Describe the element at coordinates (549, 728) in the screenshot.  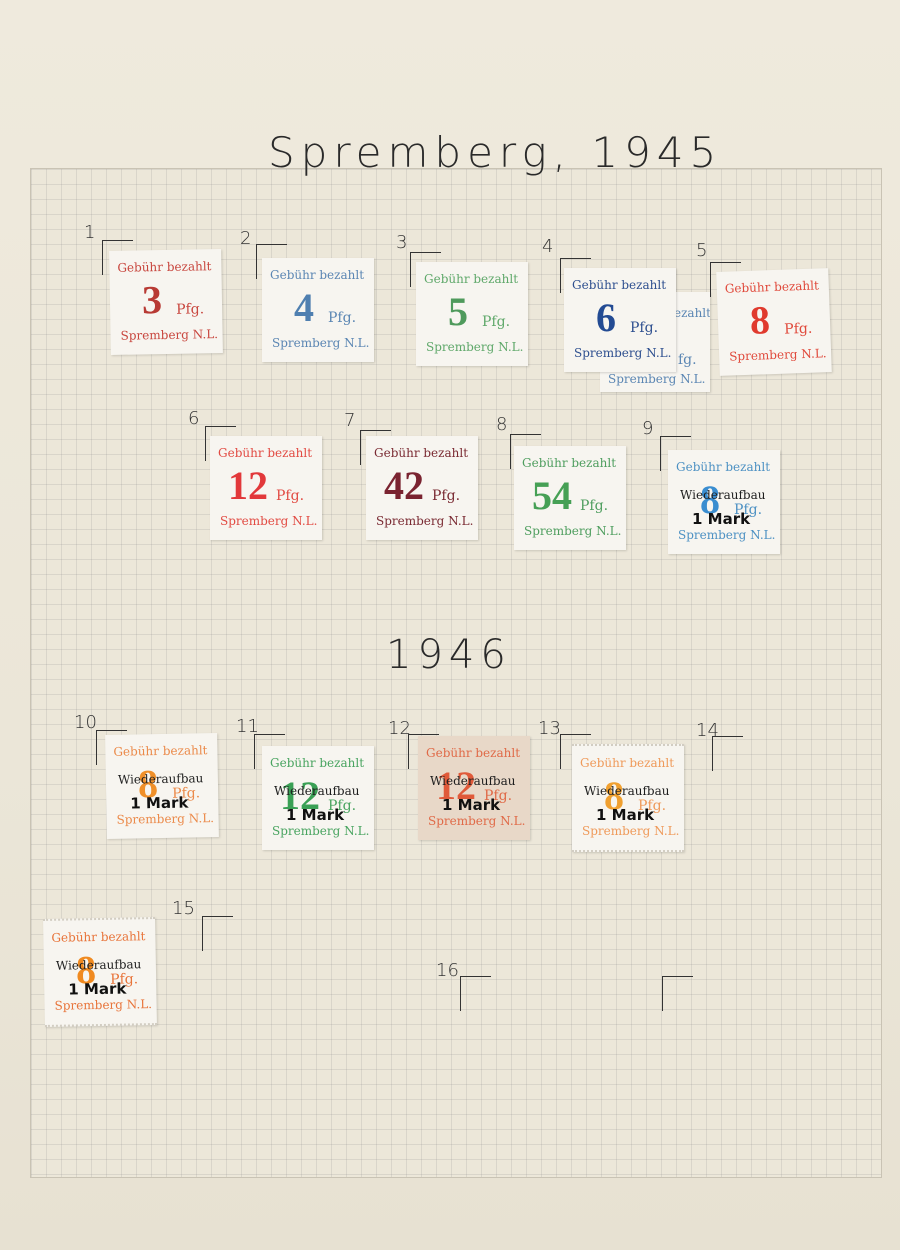
I see `stamp-number-13: 13` at that location.